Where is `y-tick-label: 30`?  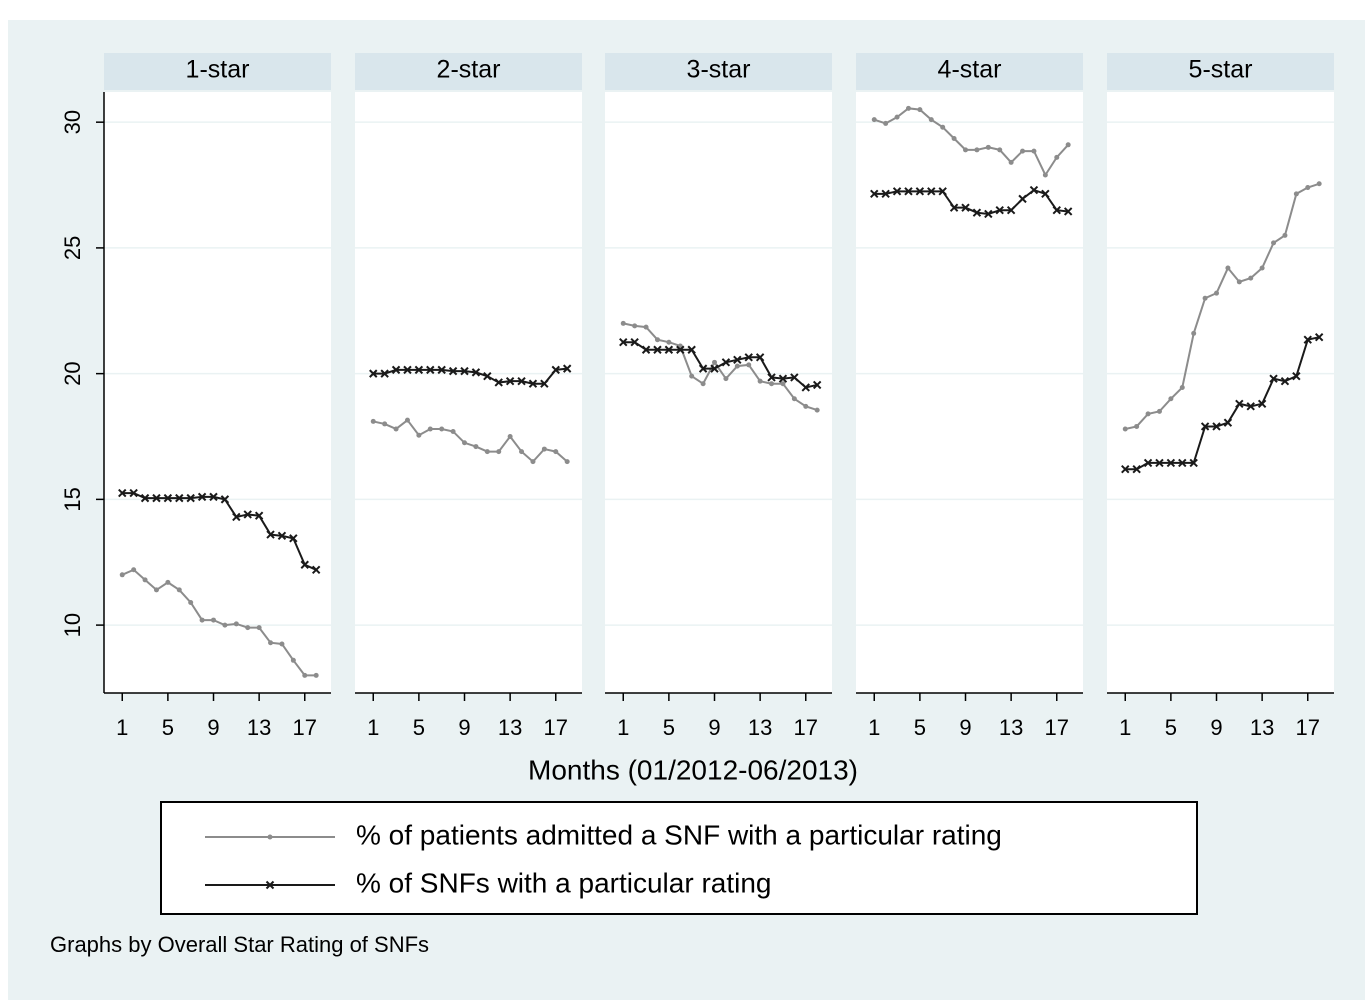
y-tick-label: 30 is located at coordinates (72, 122).